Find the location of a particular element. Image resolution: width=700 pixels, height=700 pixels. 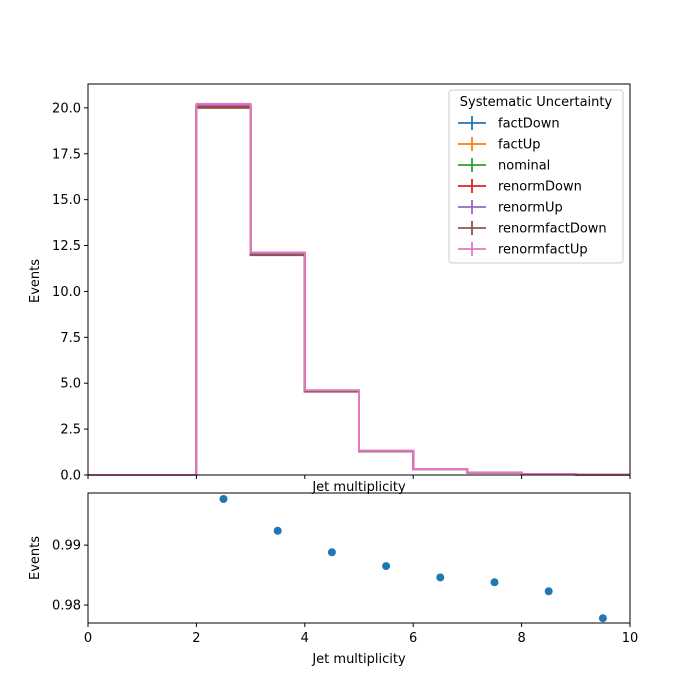

ratio-xtick-label: 6 is located at coordinates (413, 638).